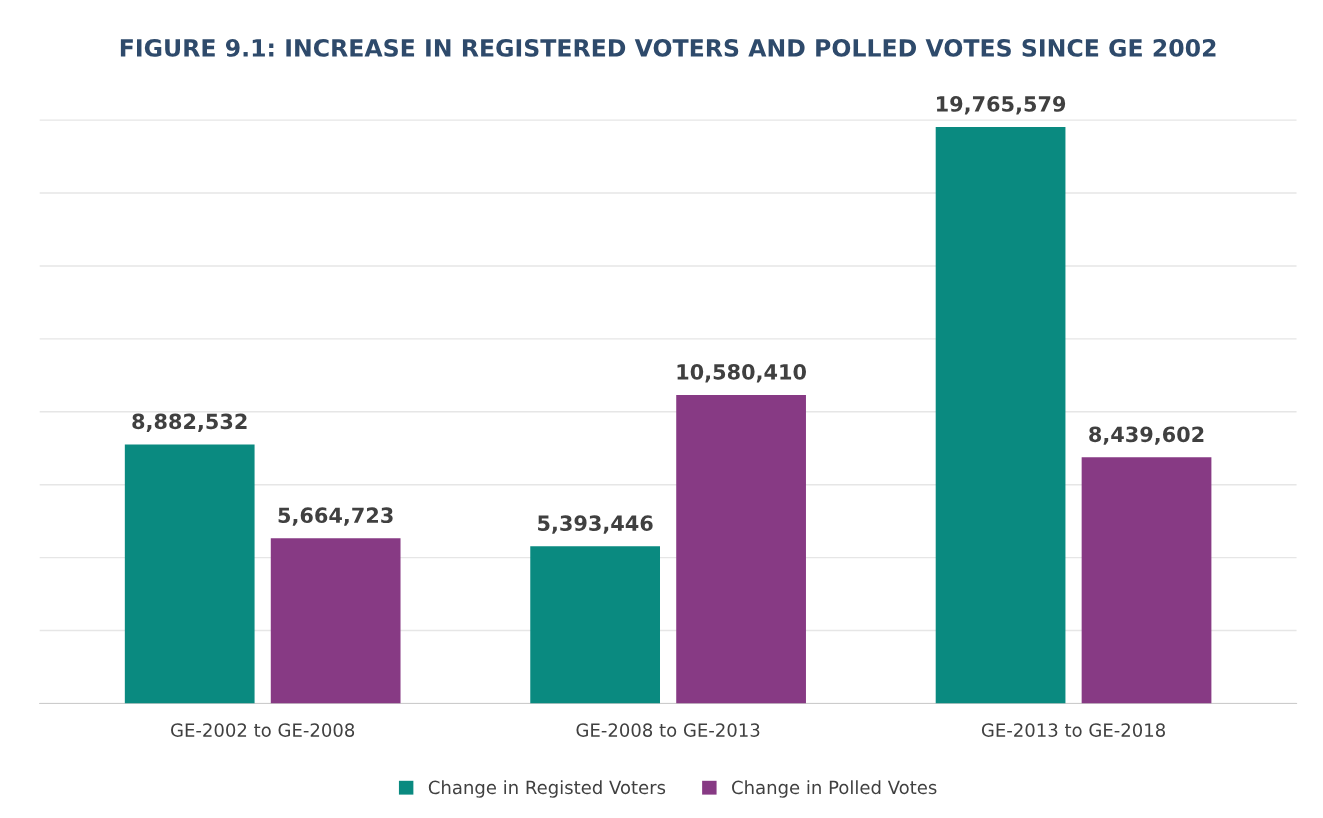 This screenshot has height=818, width=1323. I want to click on data-label: 5,664,723, so click(335, 516).